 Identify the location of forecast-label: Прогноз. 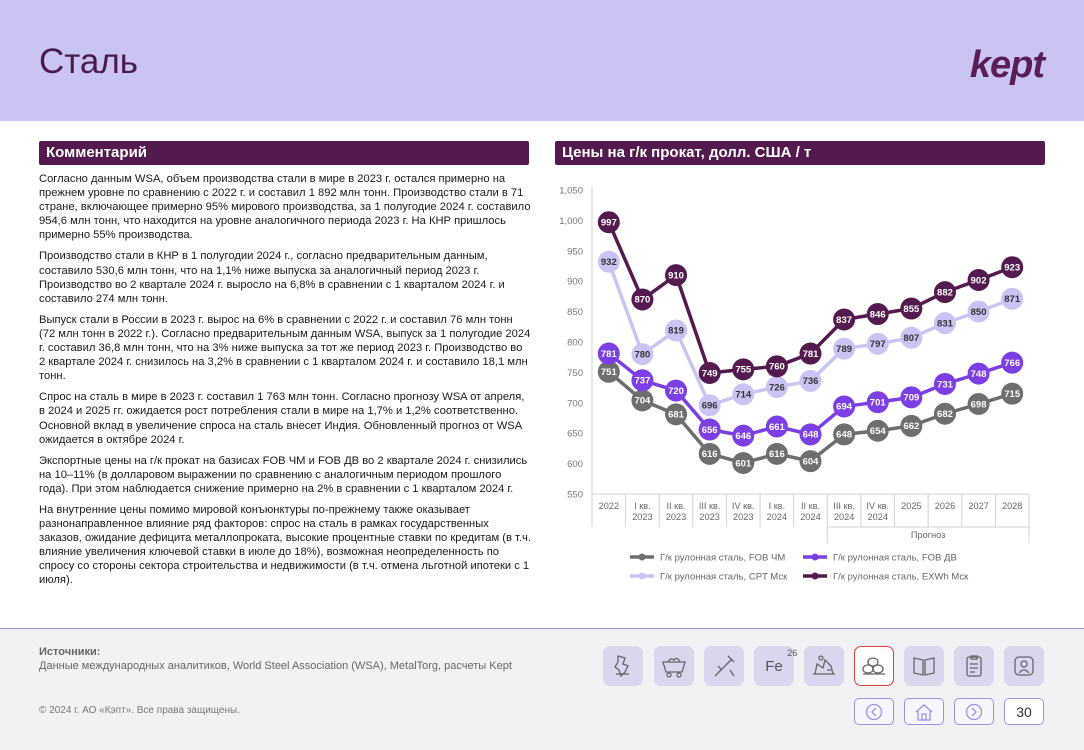
(928, 535).